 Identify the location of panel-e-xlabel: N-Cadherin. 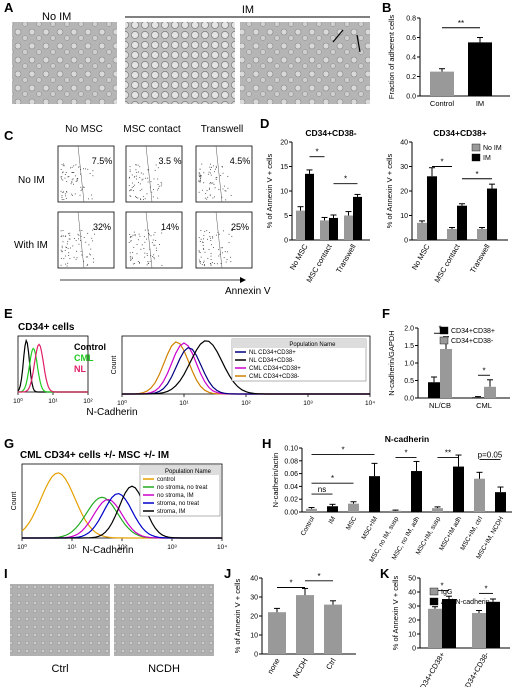
(111, 412).